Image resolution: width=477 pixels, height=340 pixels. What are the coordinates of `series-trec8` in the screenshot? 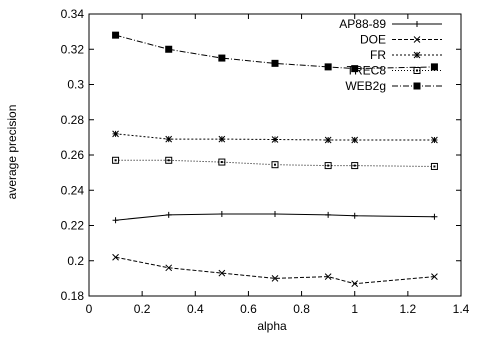 It's located at (275, 163).